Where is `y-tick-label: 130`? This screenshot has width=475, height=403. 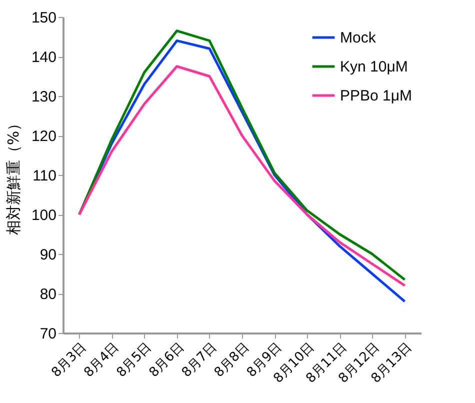
y-tick-label: 130 is located at coordinates (43, 97).